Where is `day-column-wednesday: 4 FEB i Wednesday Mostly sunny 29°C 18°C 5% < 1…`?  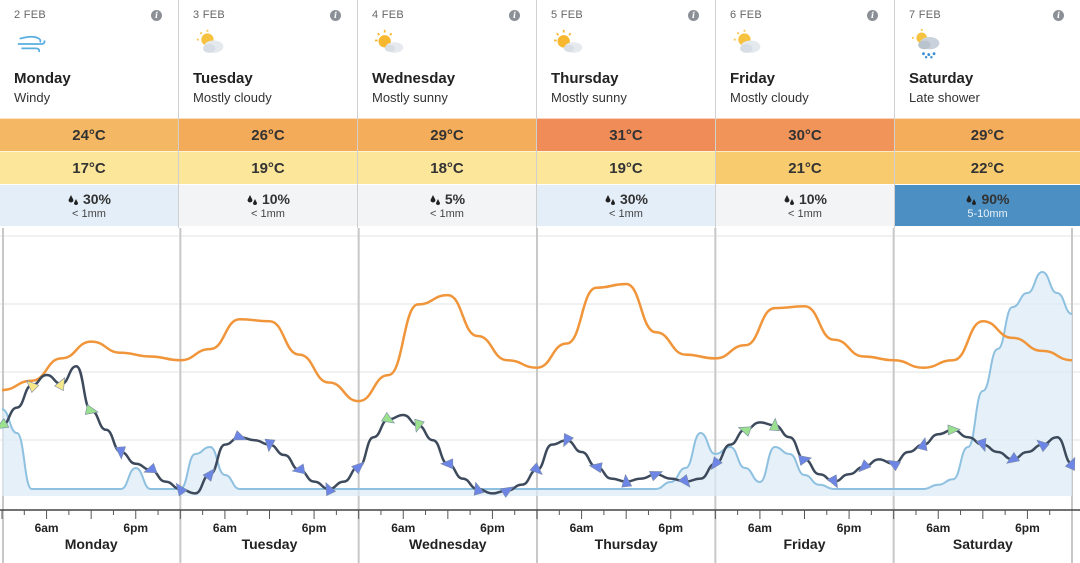 day-column-wednesday: 4 FEB i Wednesday Mostly sunny 29°C 18°C 5% < 1… is located at coordinates (447, 114).